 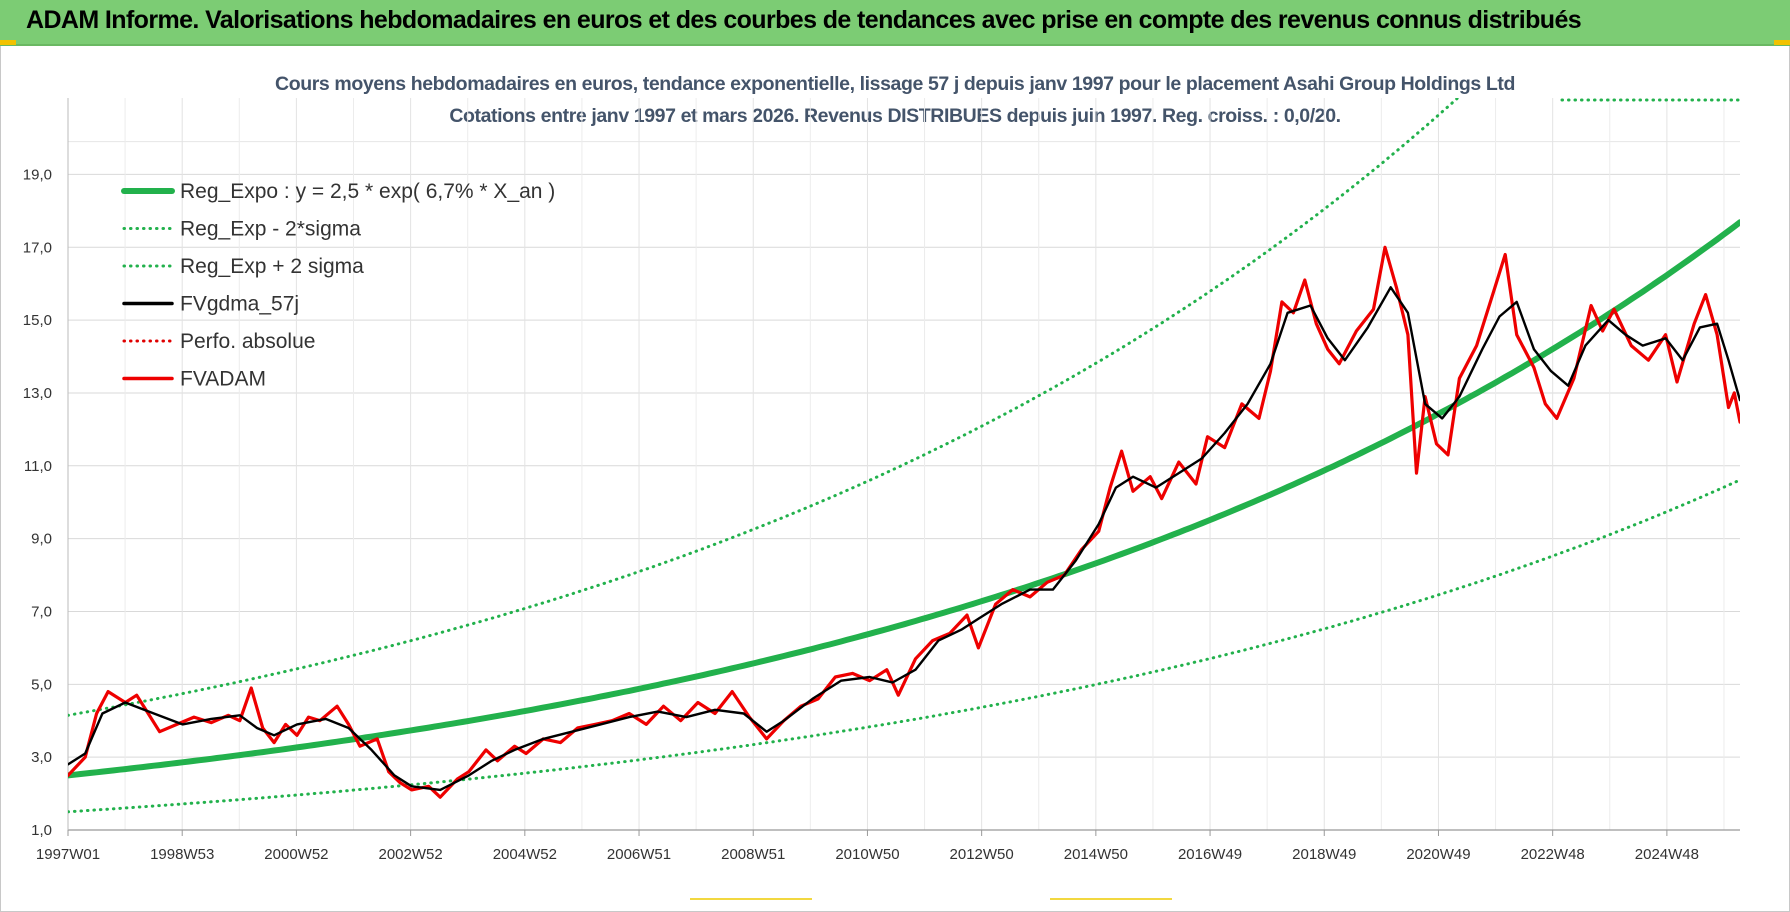 I want to click on y-tick-label: 1,0, so click(x=41, y=830).